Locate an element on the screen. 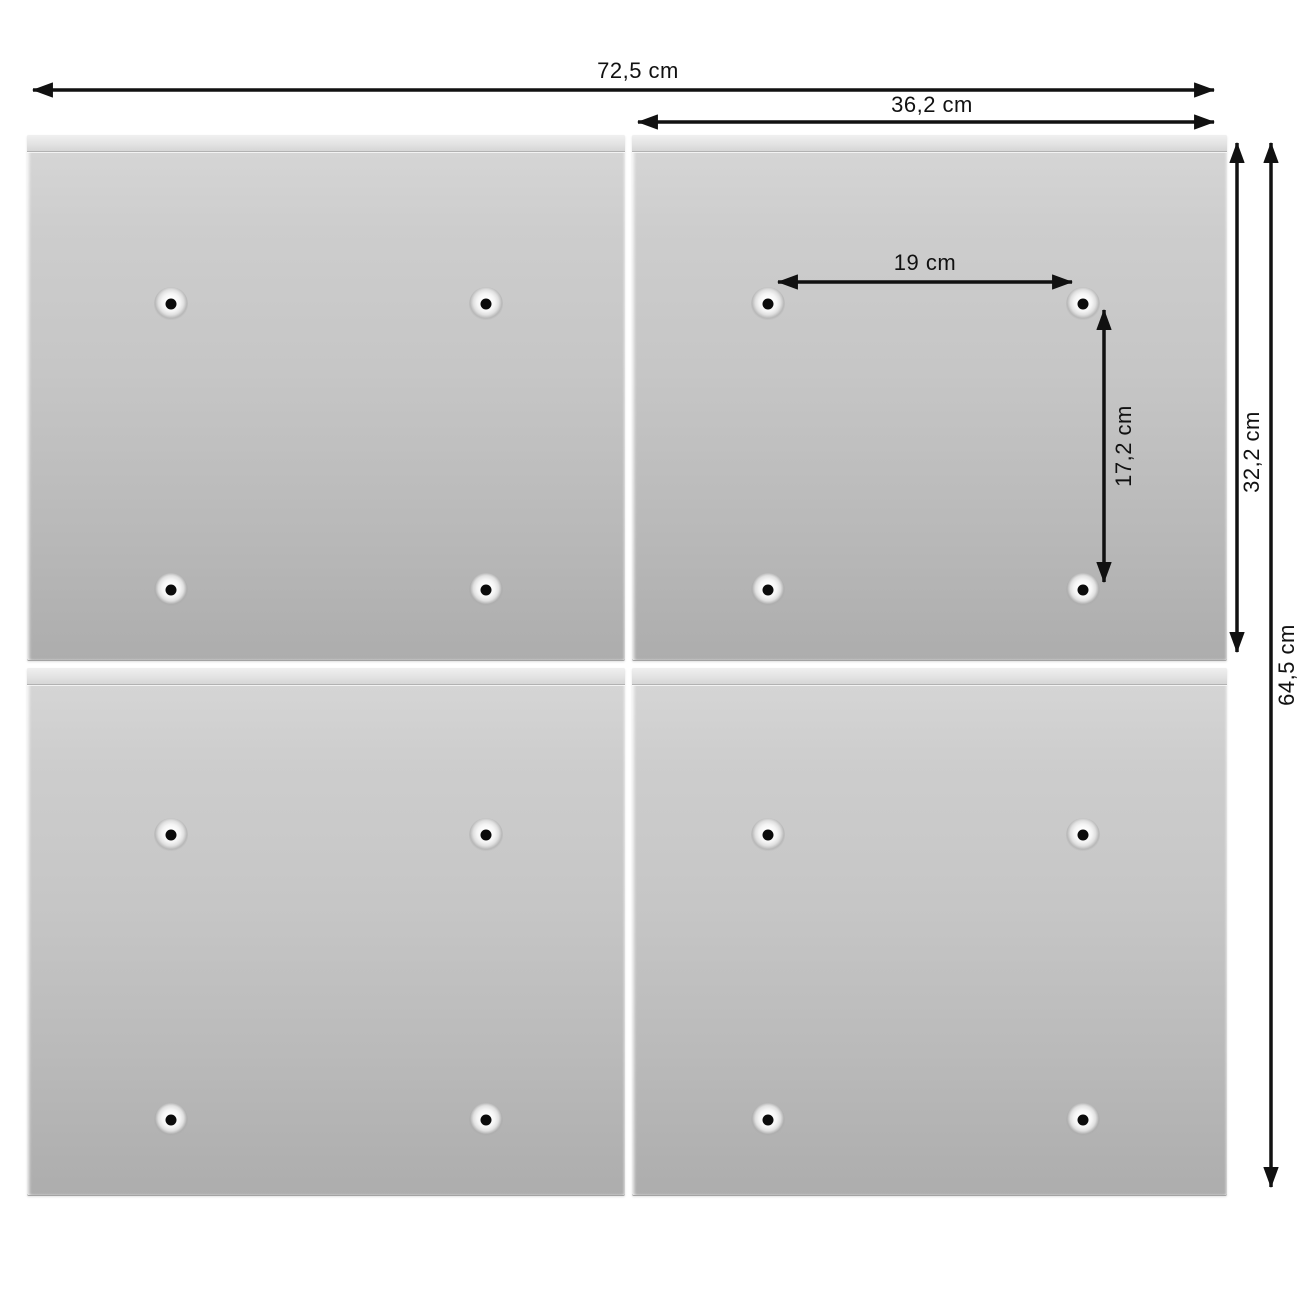 The image size is (1300, 1300). dimension-label-hole-spacing-horizontal: 19 cm is located at coordinates (925, 262).